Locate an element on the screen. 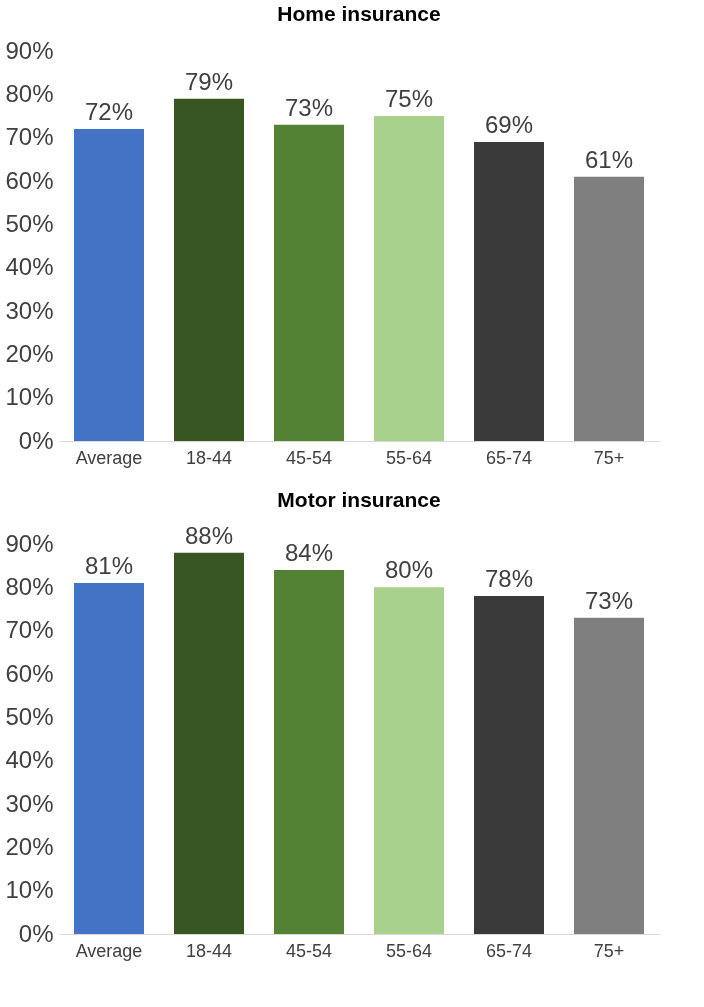 The image size is (704, 1007). data-label: 84% is located at coordinates (309, 552).